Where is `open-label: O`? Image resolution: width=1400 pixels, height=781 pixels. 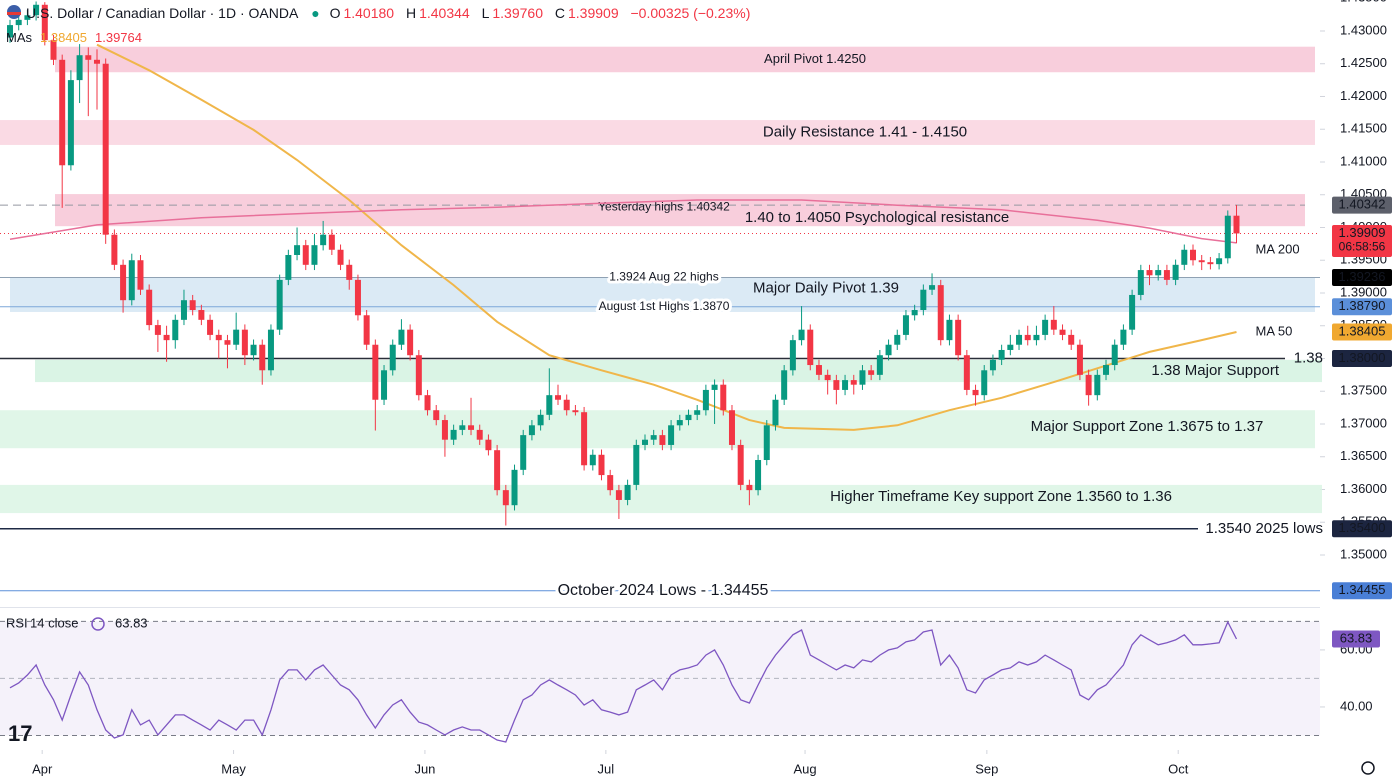
open-label: O is located at coordinates (335, 13).